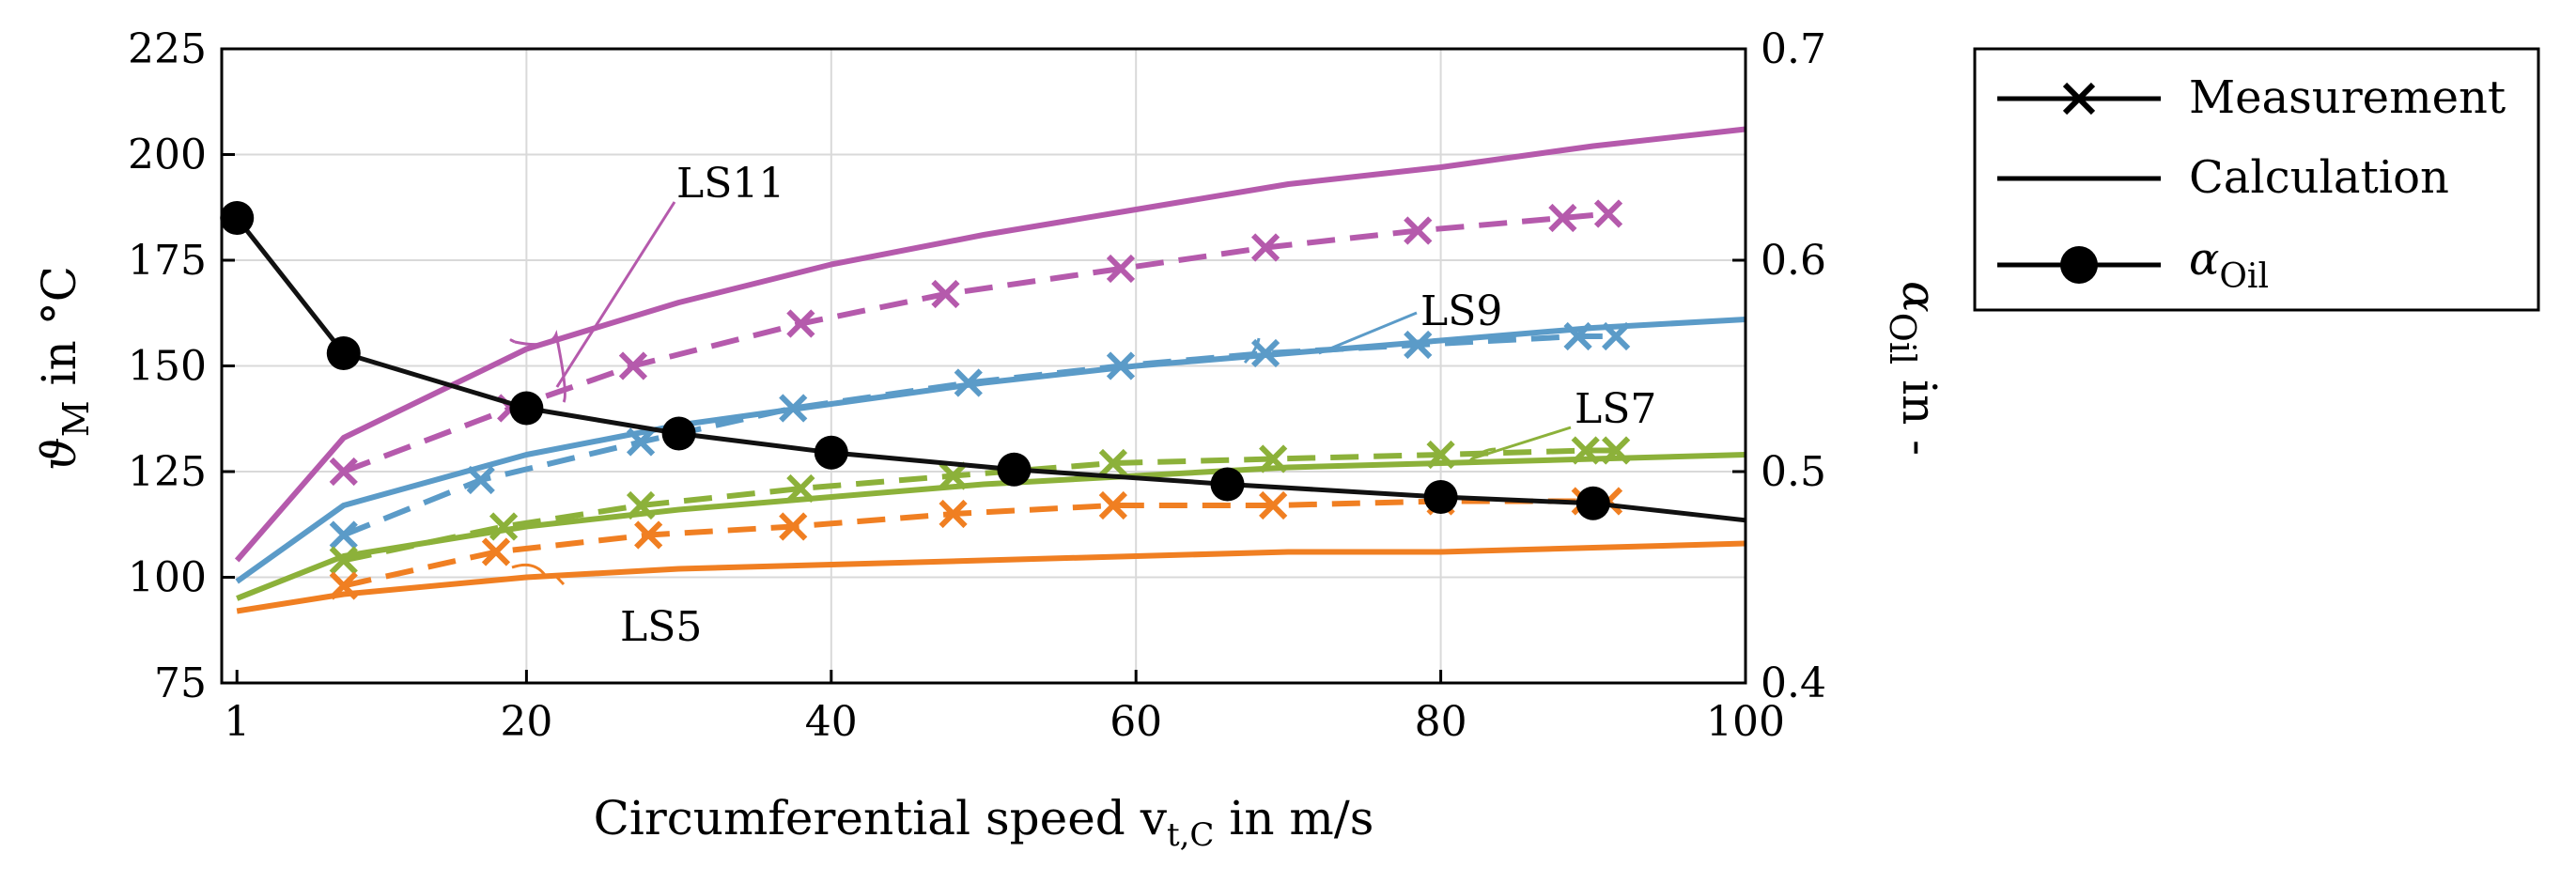  Describe the element at coordinates (661, 627) in the screenshot. I see `annotation-label-ls5: LS5` at that location.